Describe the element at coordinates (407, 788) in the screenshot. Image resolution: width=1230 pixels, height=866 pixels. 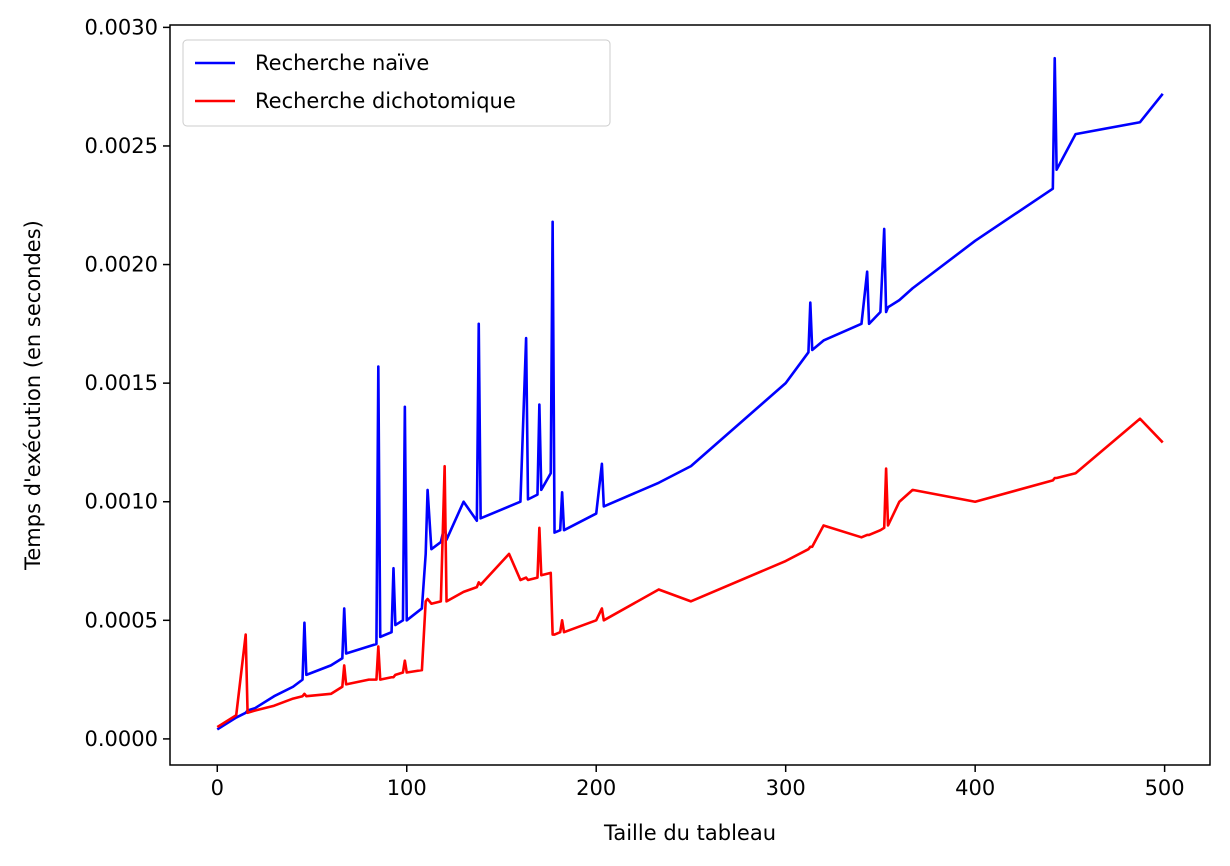
I see `x-tick-label: 100` at that location.